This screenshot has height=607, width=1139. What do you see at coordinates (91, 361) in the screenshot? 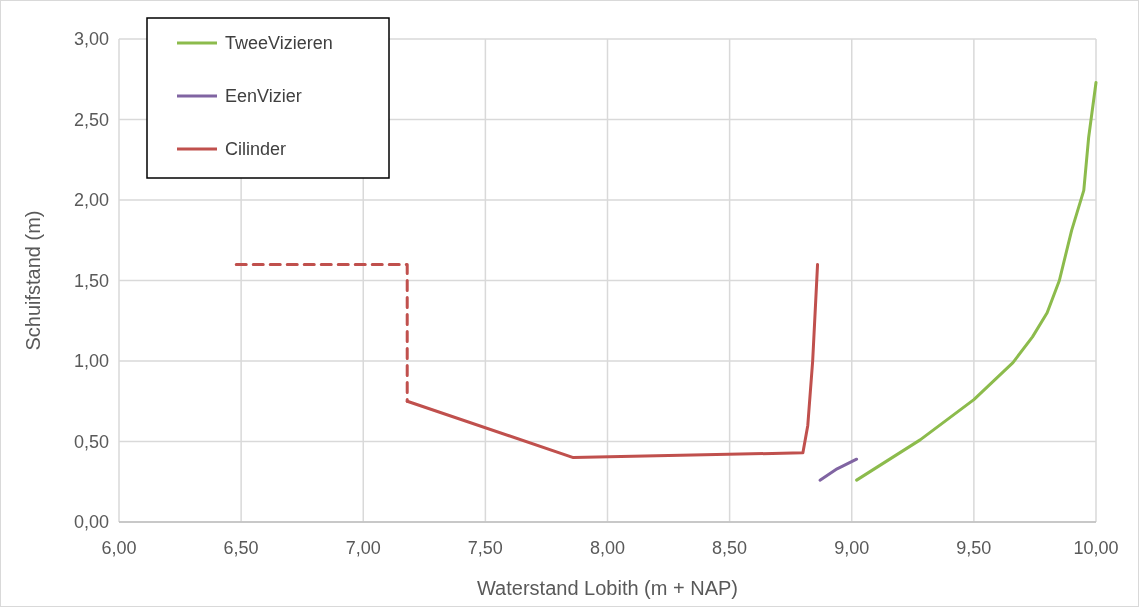
I see `y-tick-label: 1,00` at bounding box center [91, 361].